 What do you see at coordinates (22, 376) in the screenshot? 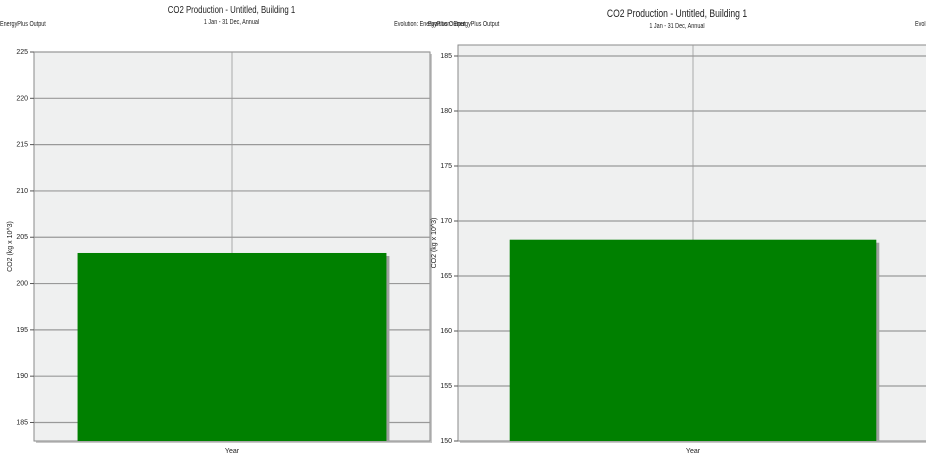
I see `y-tick-label: 190` at bounding box center [22, 376].